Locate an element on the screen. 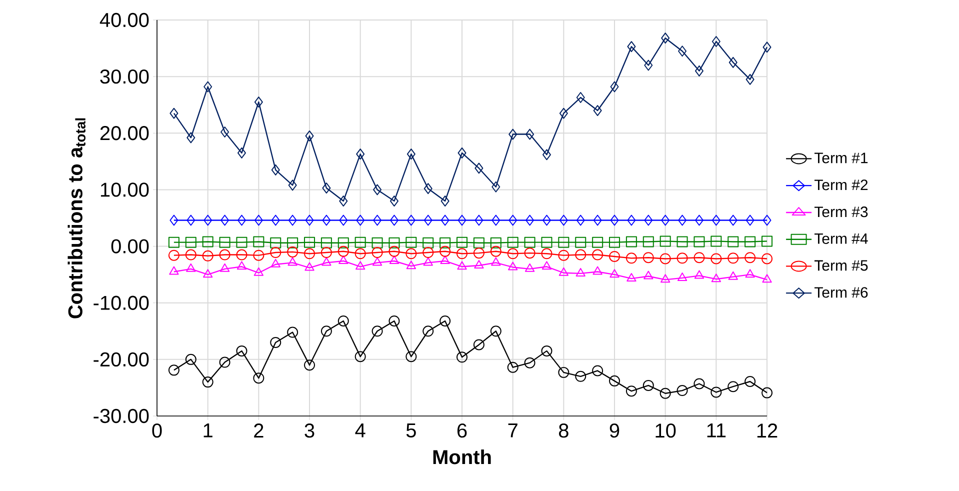 Image resolution: width=959 pixels, height=491 pixels. legend-label: Term #3 is located at coordinates (841, 212).